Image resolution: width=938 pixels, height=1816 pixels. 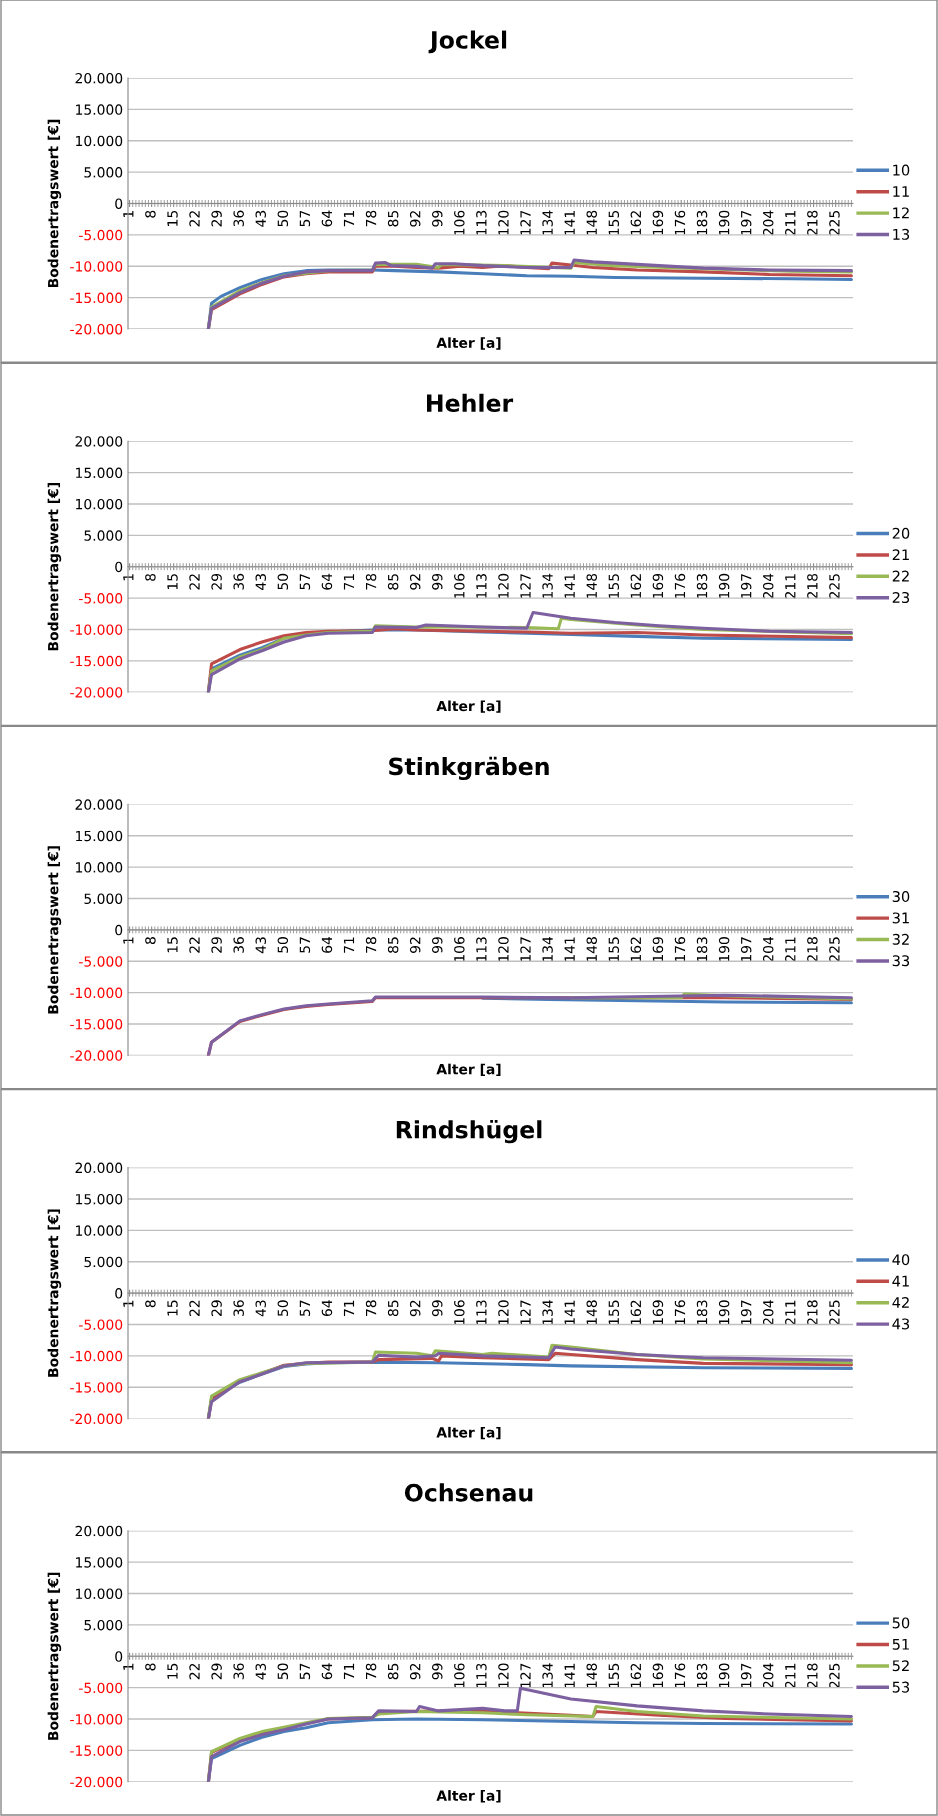 I want to click on y-tick-label: -15.000, so click(x=96, y=1750).